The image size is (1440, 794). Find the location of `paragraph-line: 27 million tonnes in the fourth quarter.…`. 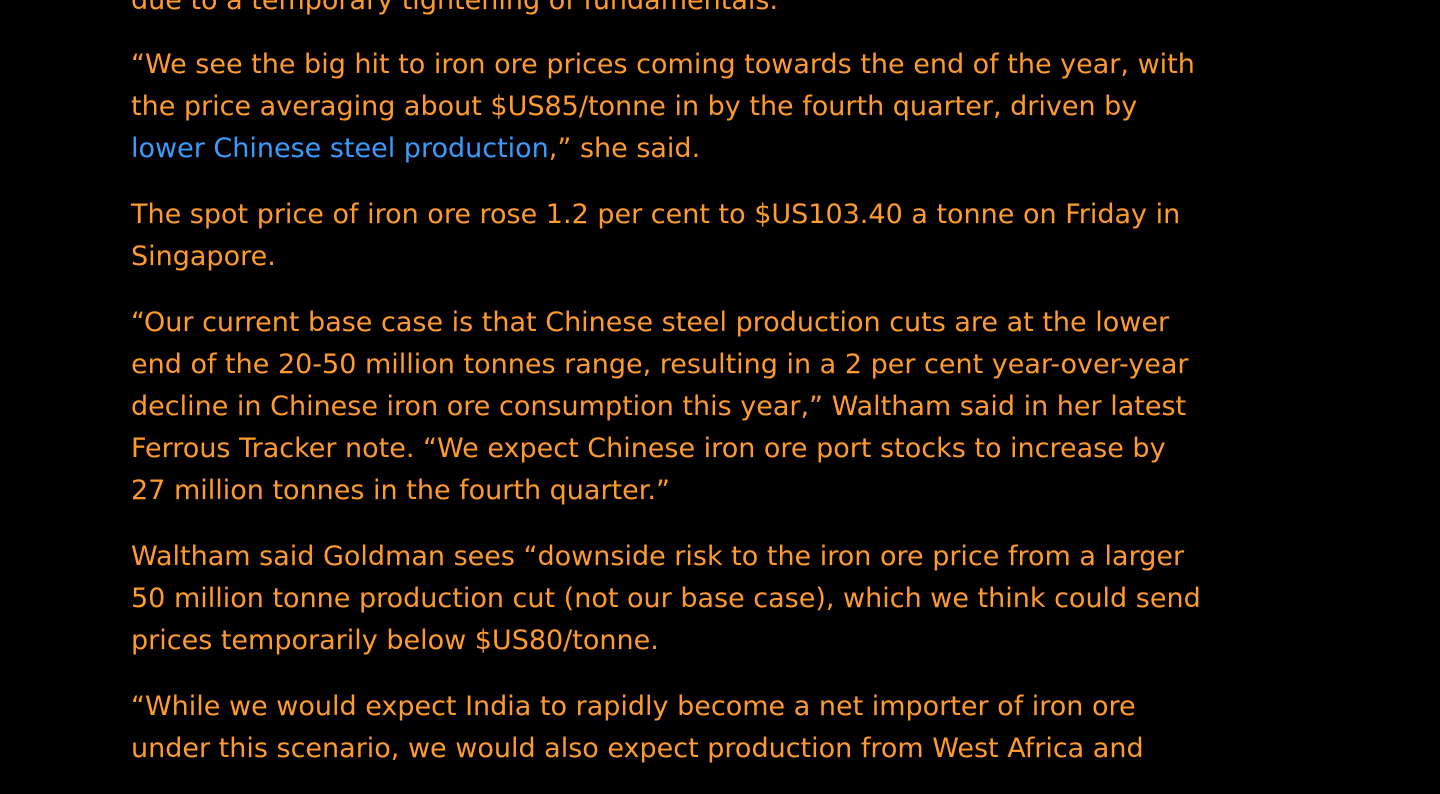

paragraph-line: 27 million tonnes in the fourth quarter.… is located at coordinates (400, 490).